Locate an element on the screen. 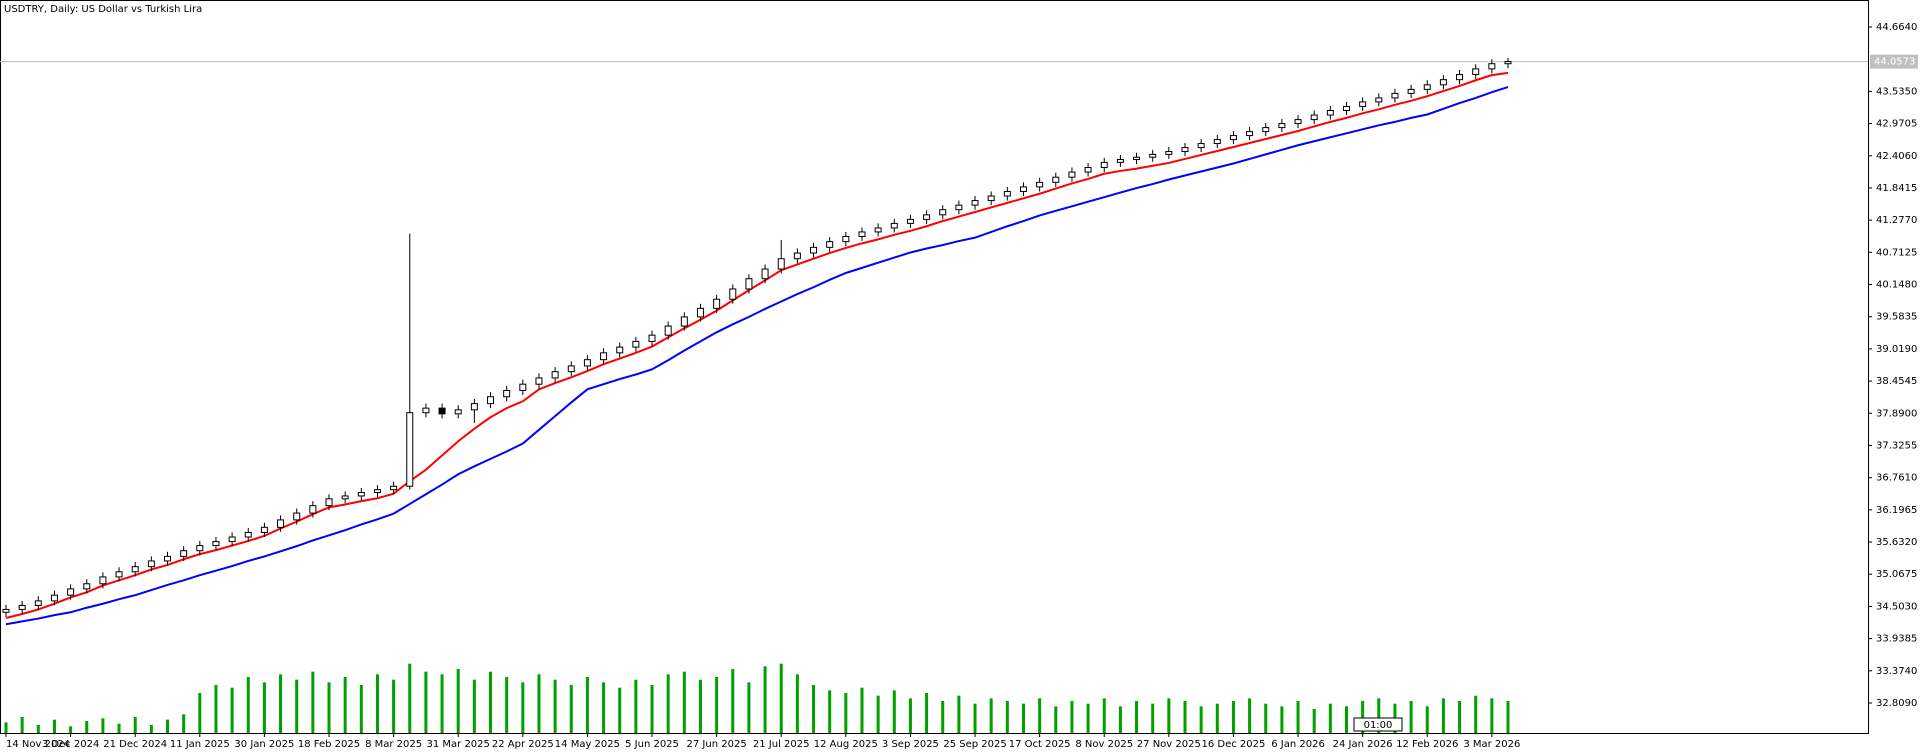 The height and width of the screenshot is (752, 1920). x-tick-label: 17 Oct 2025 is located at coordinates (1040, 744).